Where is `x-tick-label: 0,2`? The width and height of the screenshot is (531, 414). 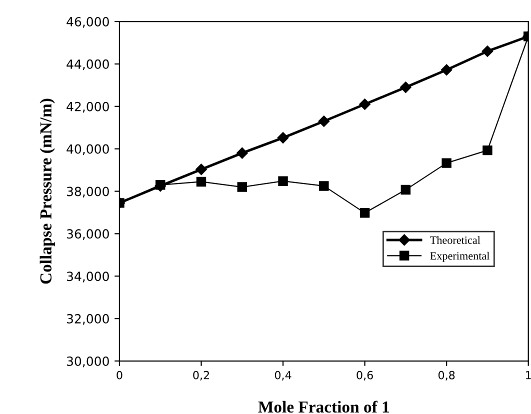
x-tick-label: 0,2 is located at coordinates (201, 375).